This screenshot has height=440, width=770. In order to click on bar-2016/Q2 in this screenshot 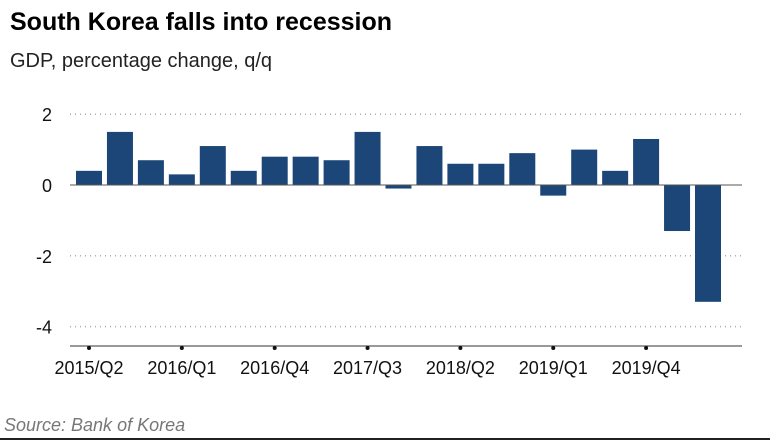, I will do `click(212, 165)`.